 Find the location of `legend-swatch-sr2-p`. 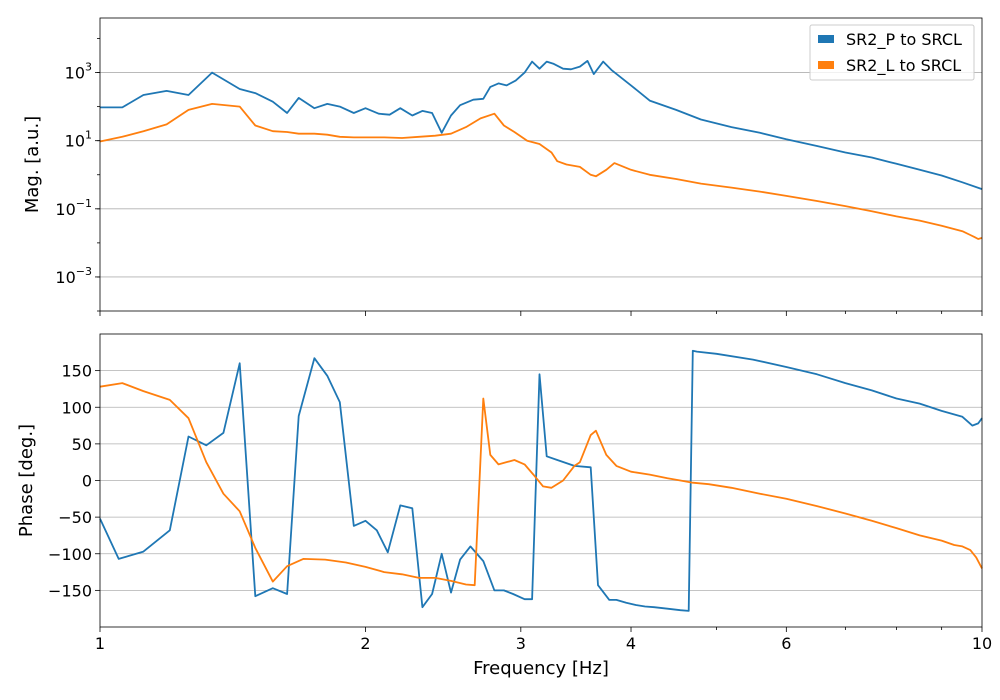

legend-swatch-sr2-p is located at coordinates (826, 39).